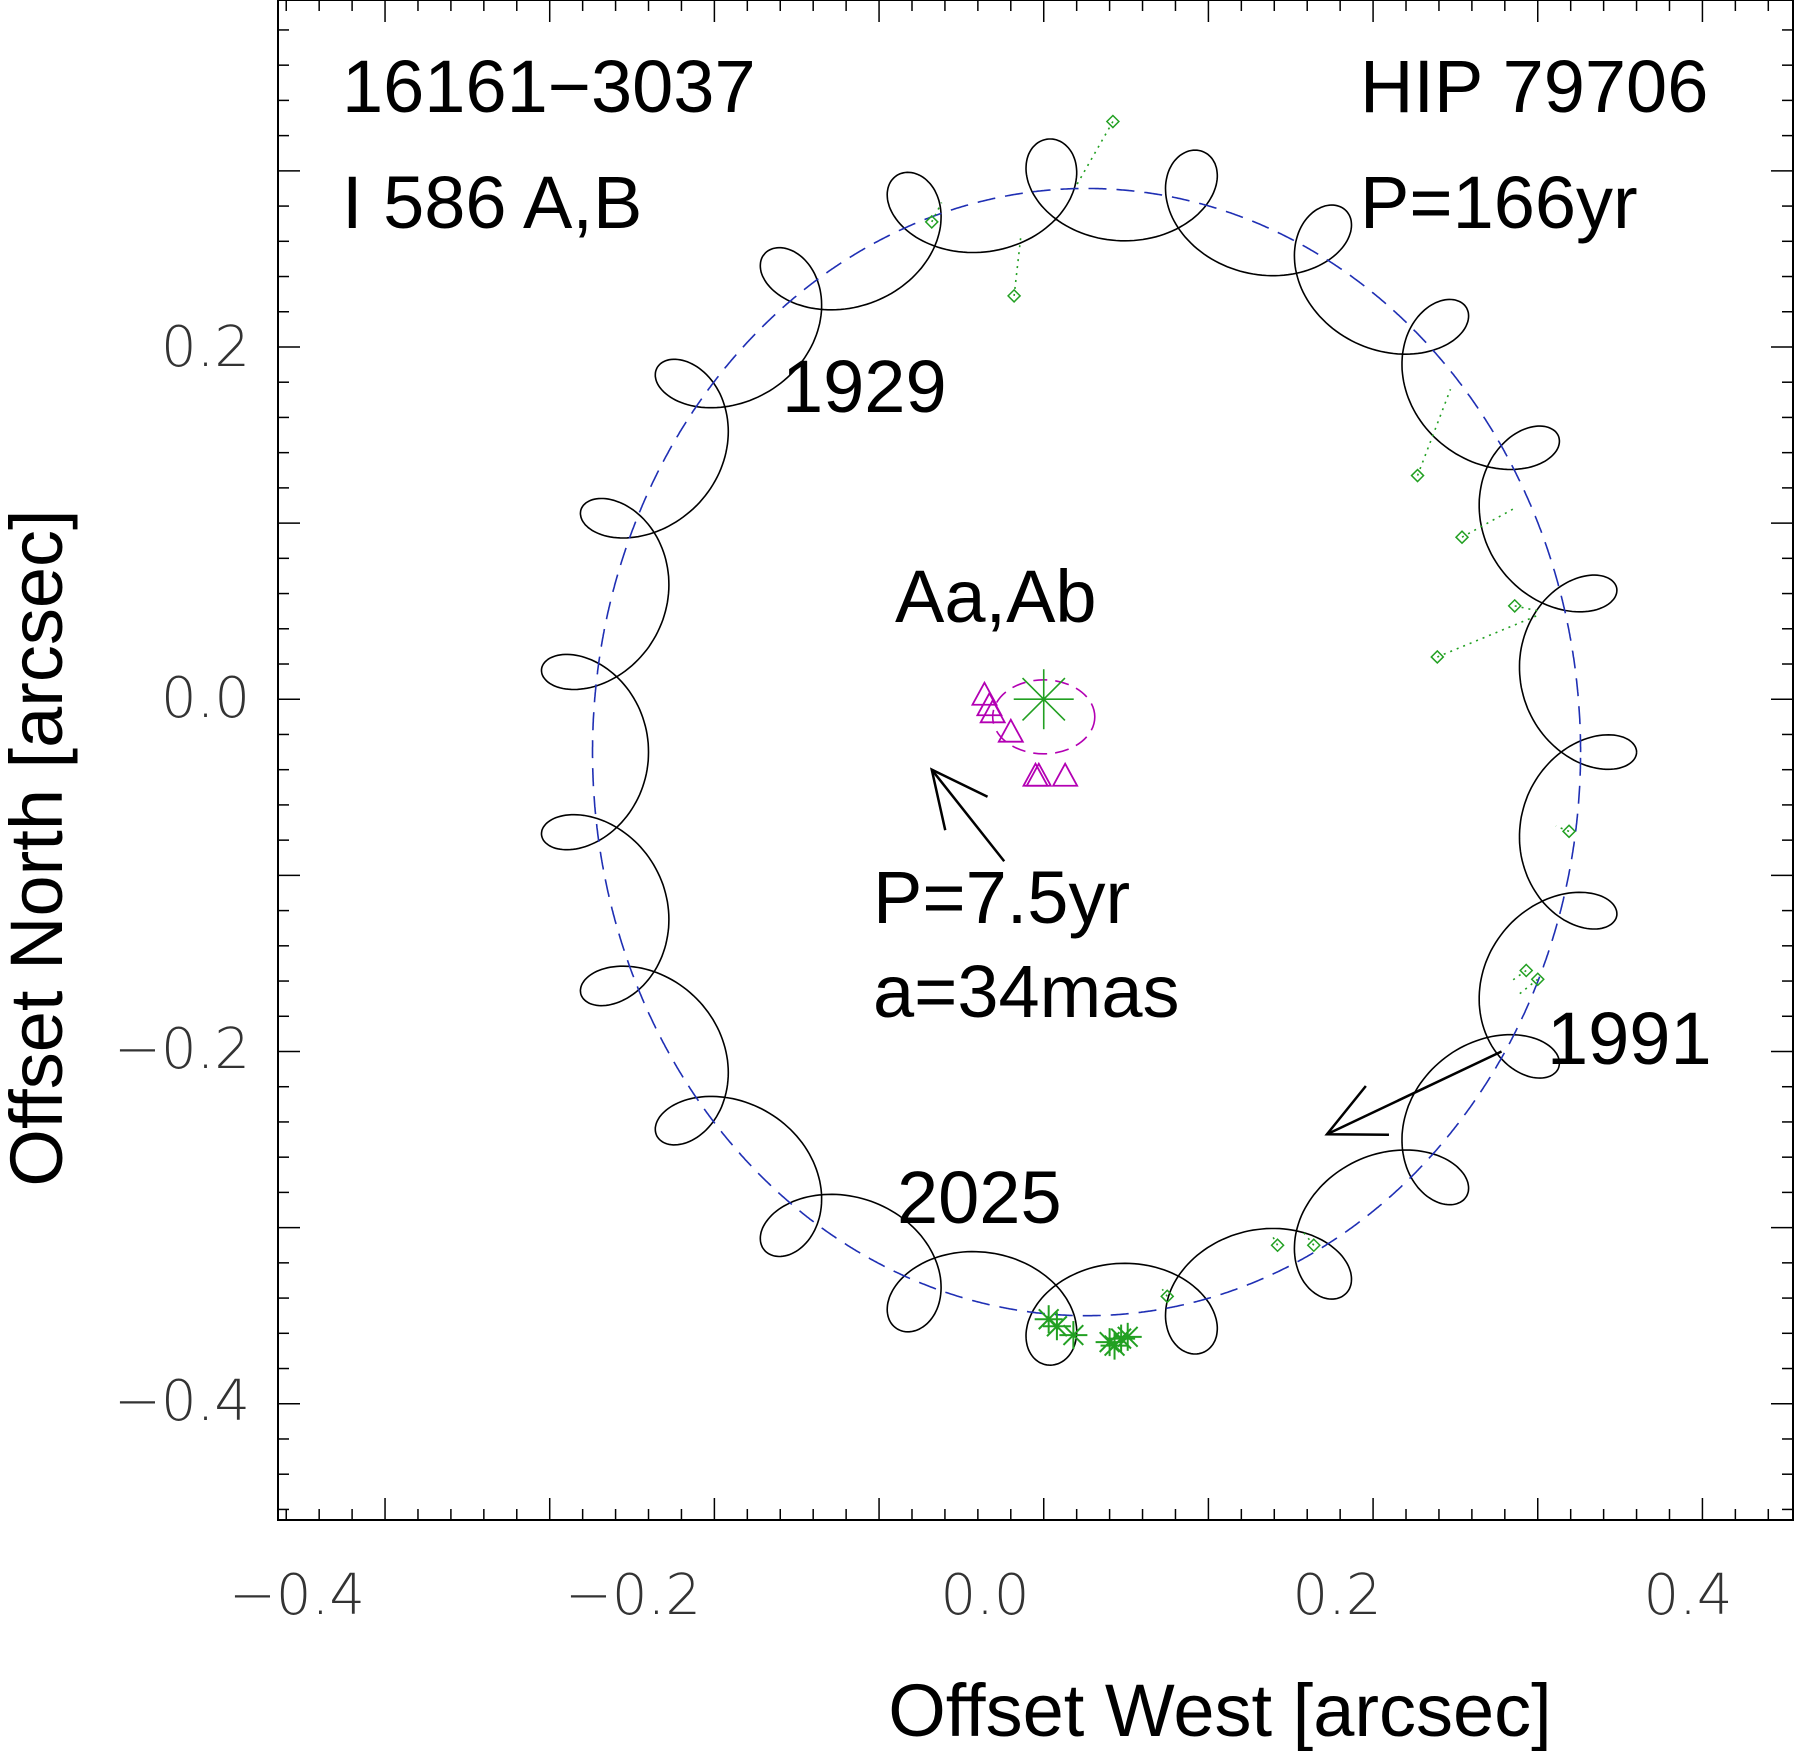 The width and height of the screenshot is (1796, 1756). What do you see at coordinates (1026, 991) in the screenshot?
I see `inner-axis-label: a=34mas` at bounding box center [1026, 991].